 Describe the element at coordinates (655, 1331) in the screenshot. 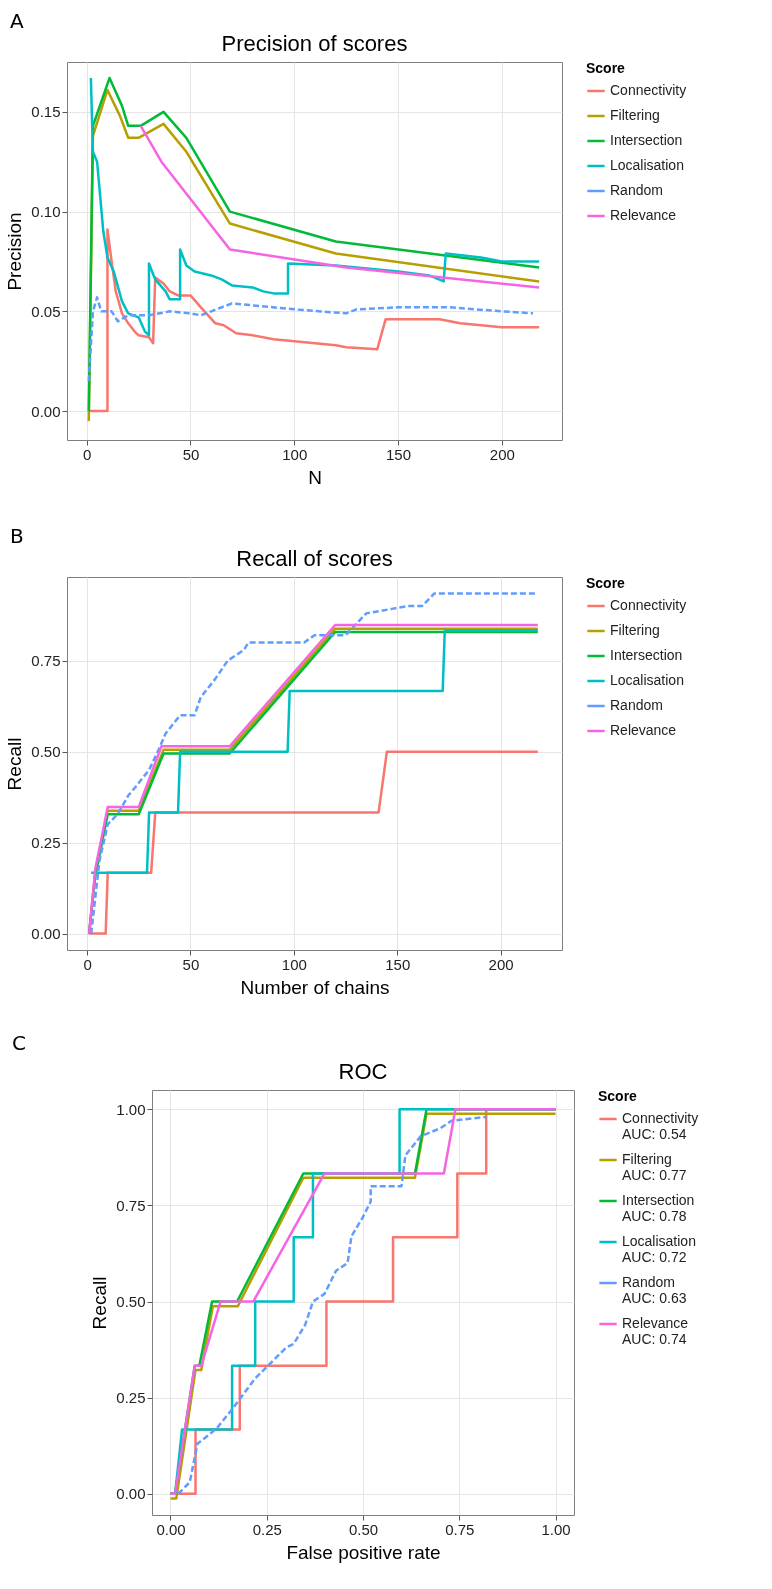

I see `legend-label: Relevance AUC: 0.74` at that location.